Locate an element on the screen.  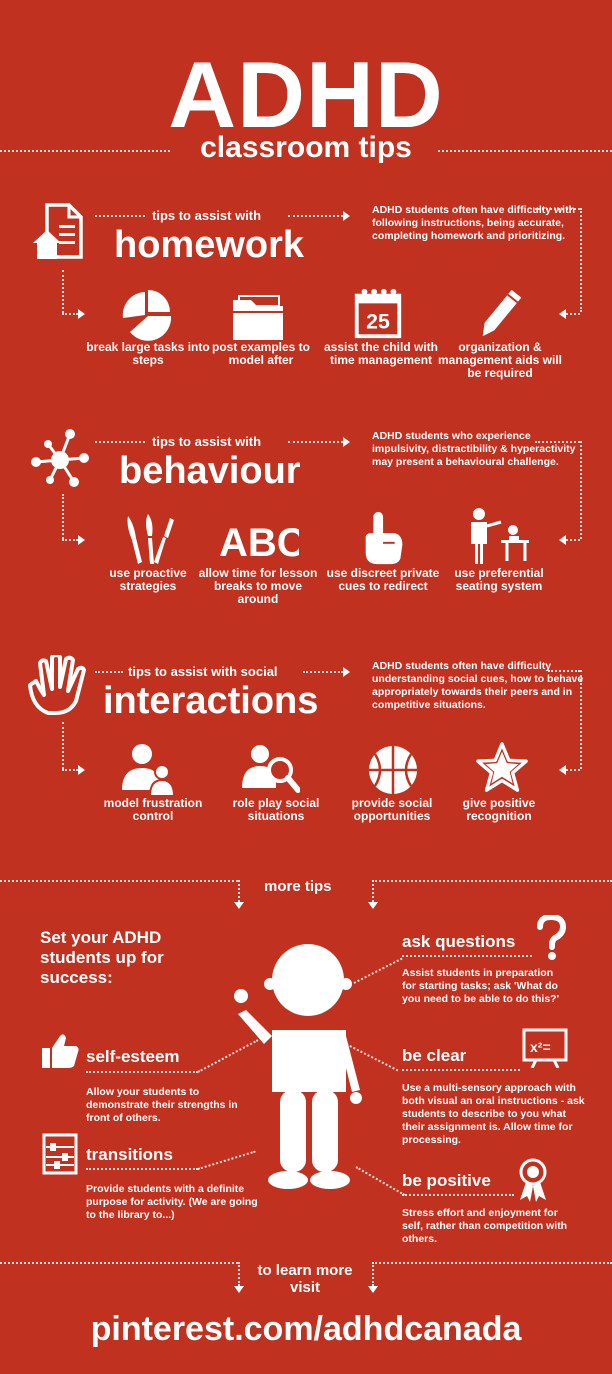
teacher-desk-icon is located at coordinates (499, 536).